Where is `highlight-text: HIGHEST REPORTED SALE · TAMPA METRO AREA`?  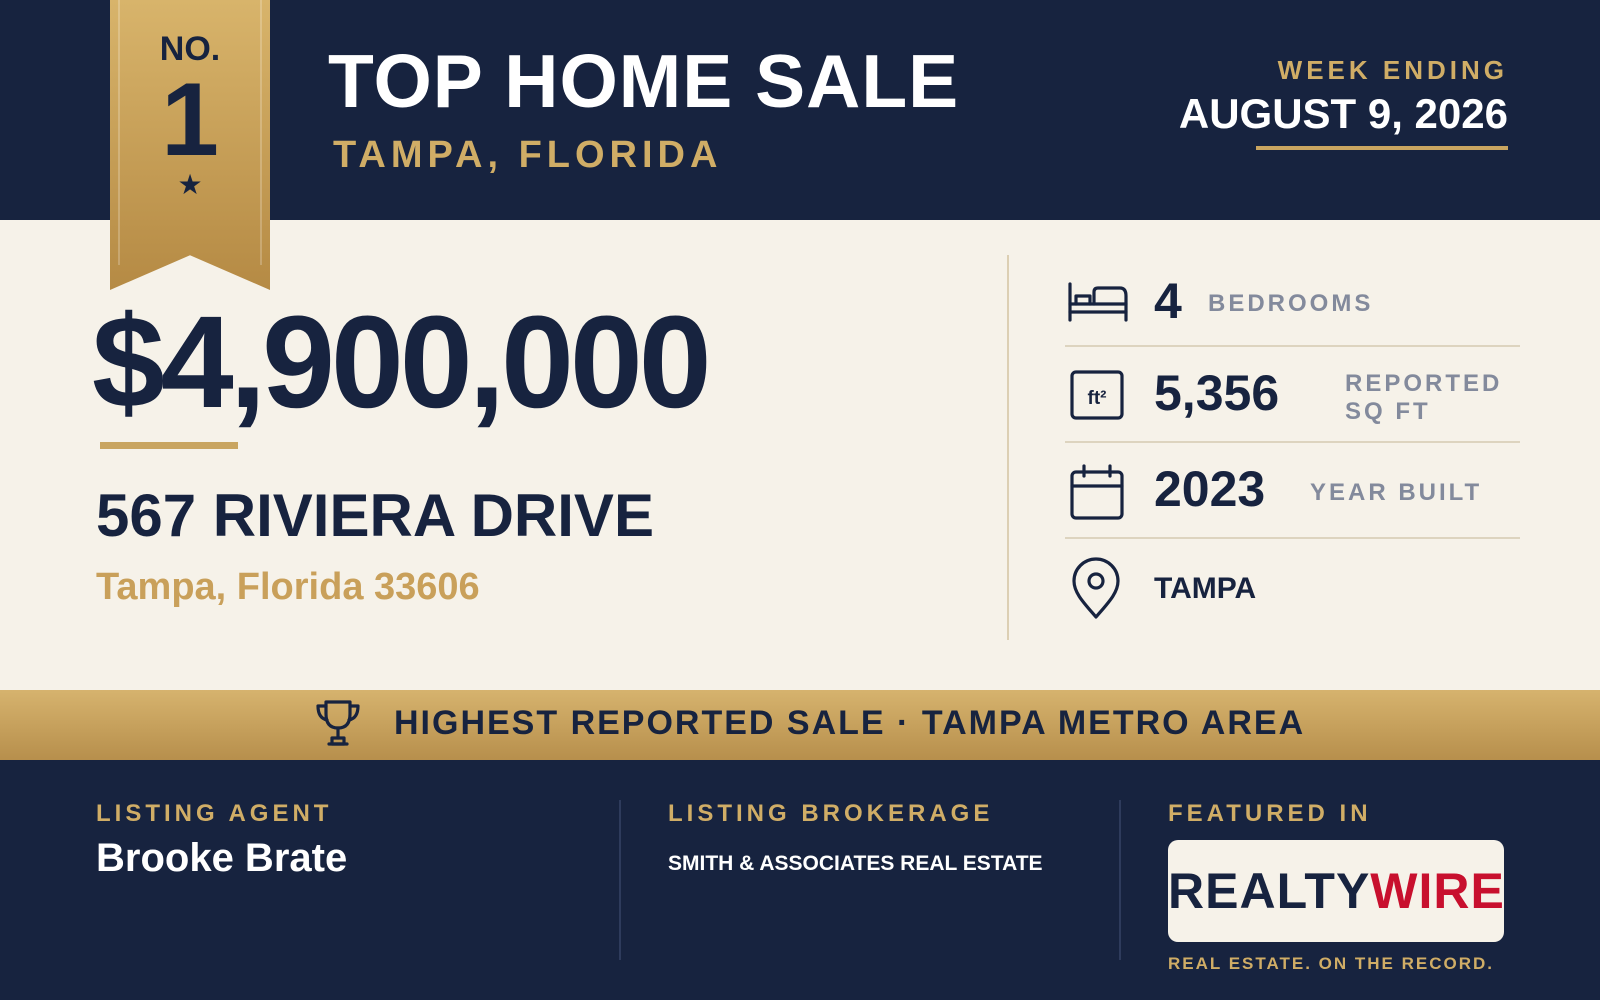 highlight-text: HIGHEST REPORTED SALE · TAMPA METRO AREA is located at coordinates (850, 723).